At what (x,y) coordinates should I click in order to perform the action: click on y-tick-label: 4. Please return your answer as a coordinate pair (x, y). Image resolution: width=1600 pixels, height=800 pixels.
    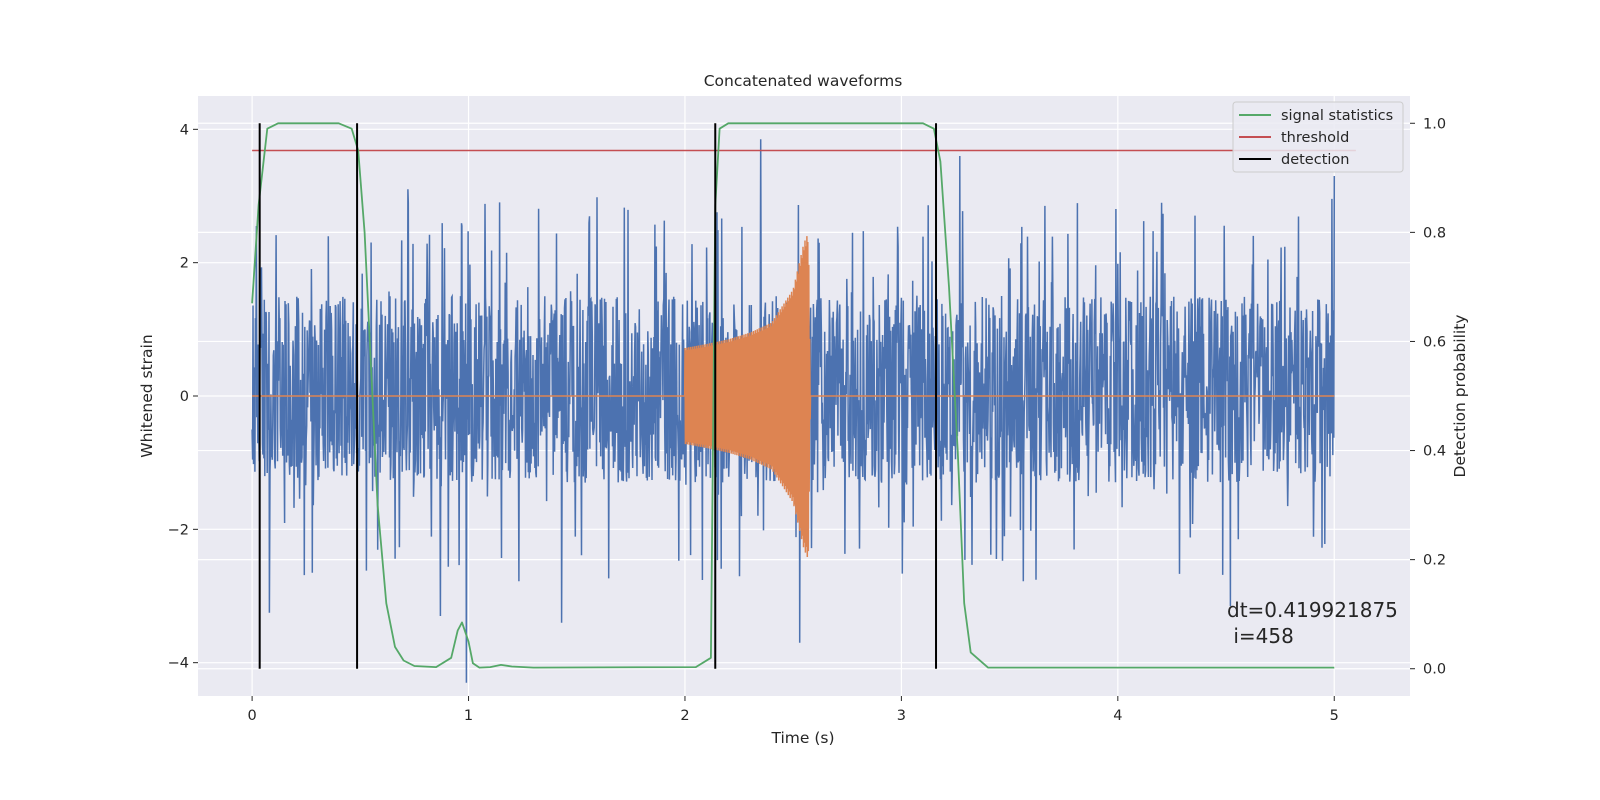
    Looking at the image, I should click on (184, 130).